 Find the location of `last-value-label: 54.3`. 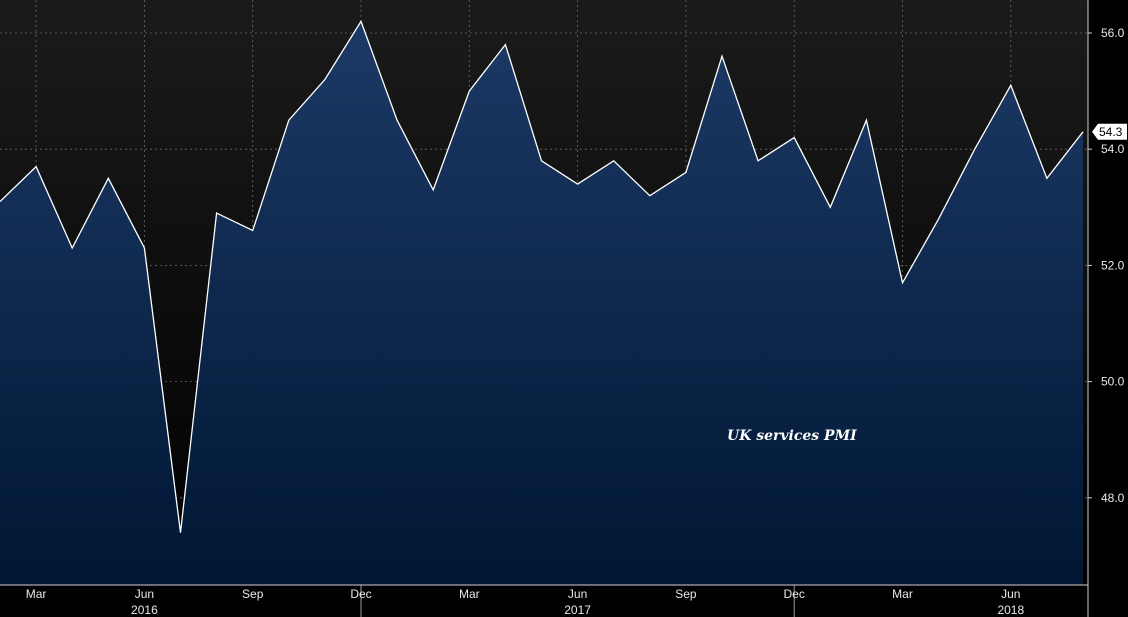

last-value-label: 54.3 is located at coordinates (1111, 132).